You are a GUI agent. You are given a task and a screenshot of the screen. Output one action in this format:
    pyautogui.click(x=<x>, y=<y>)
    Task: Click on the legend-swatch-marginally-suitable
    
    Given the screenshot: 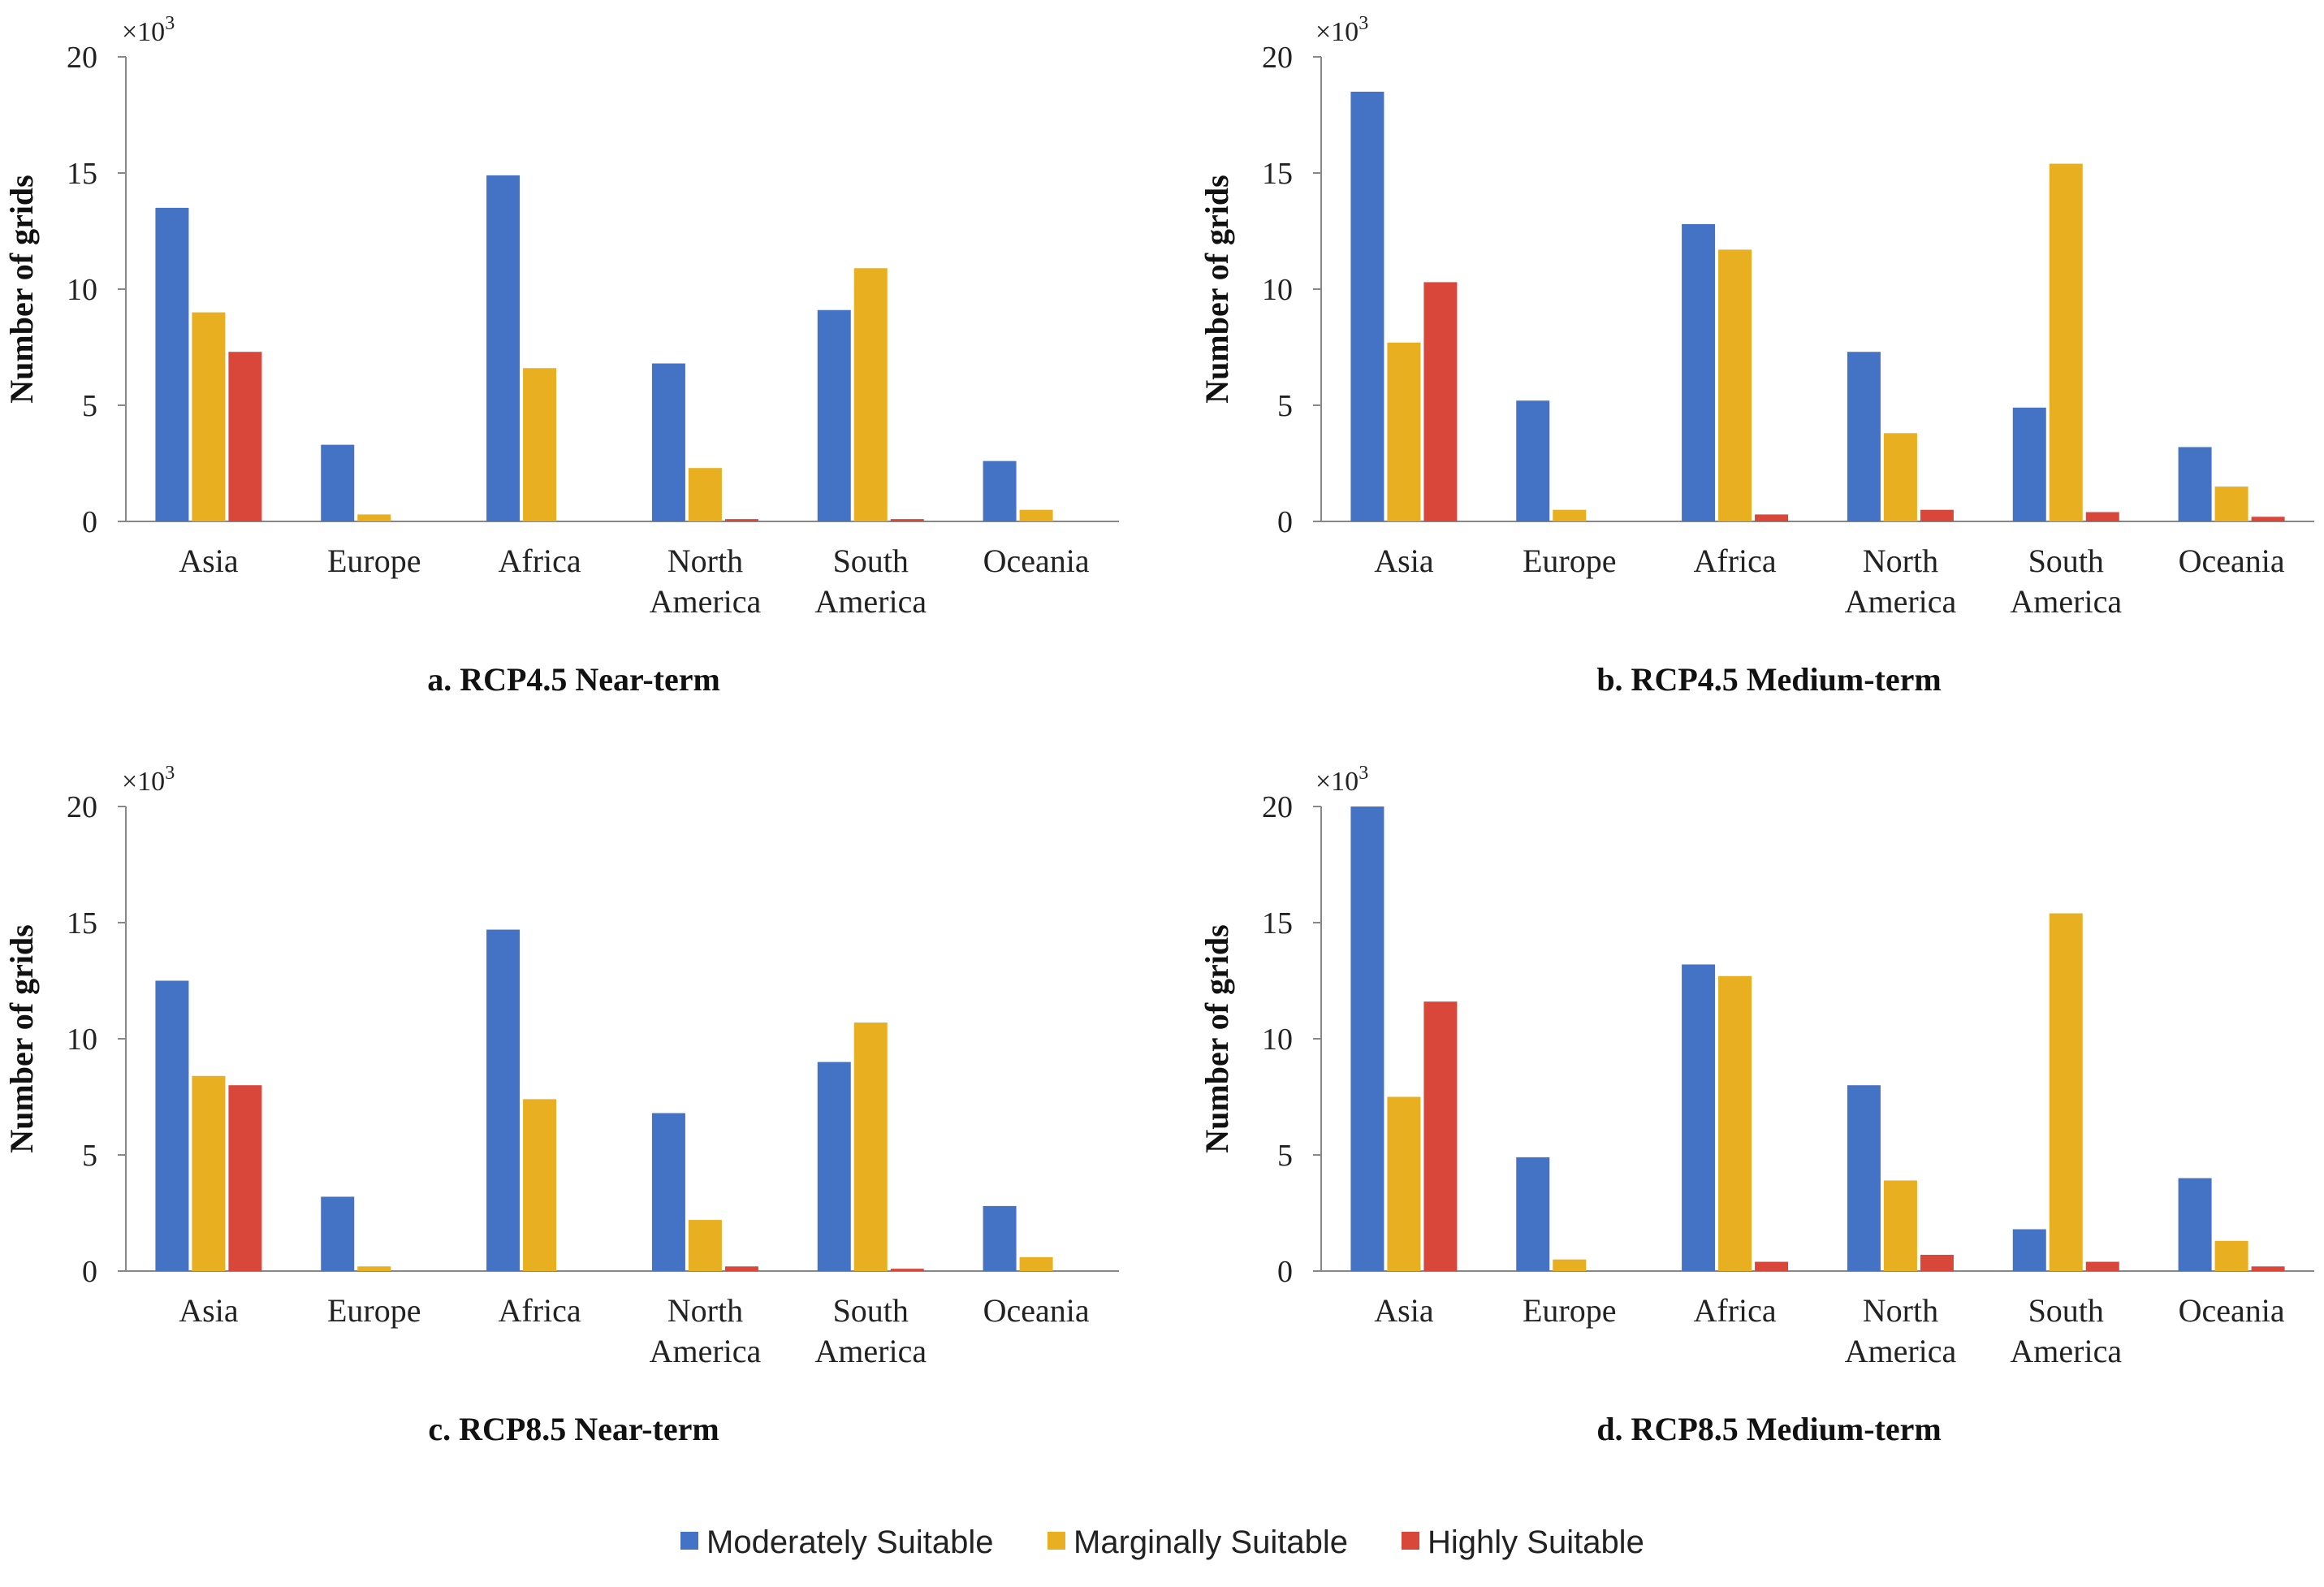 What is the action you would take?
    pyautogui.click(x=1056, y=1541)
    